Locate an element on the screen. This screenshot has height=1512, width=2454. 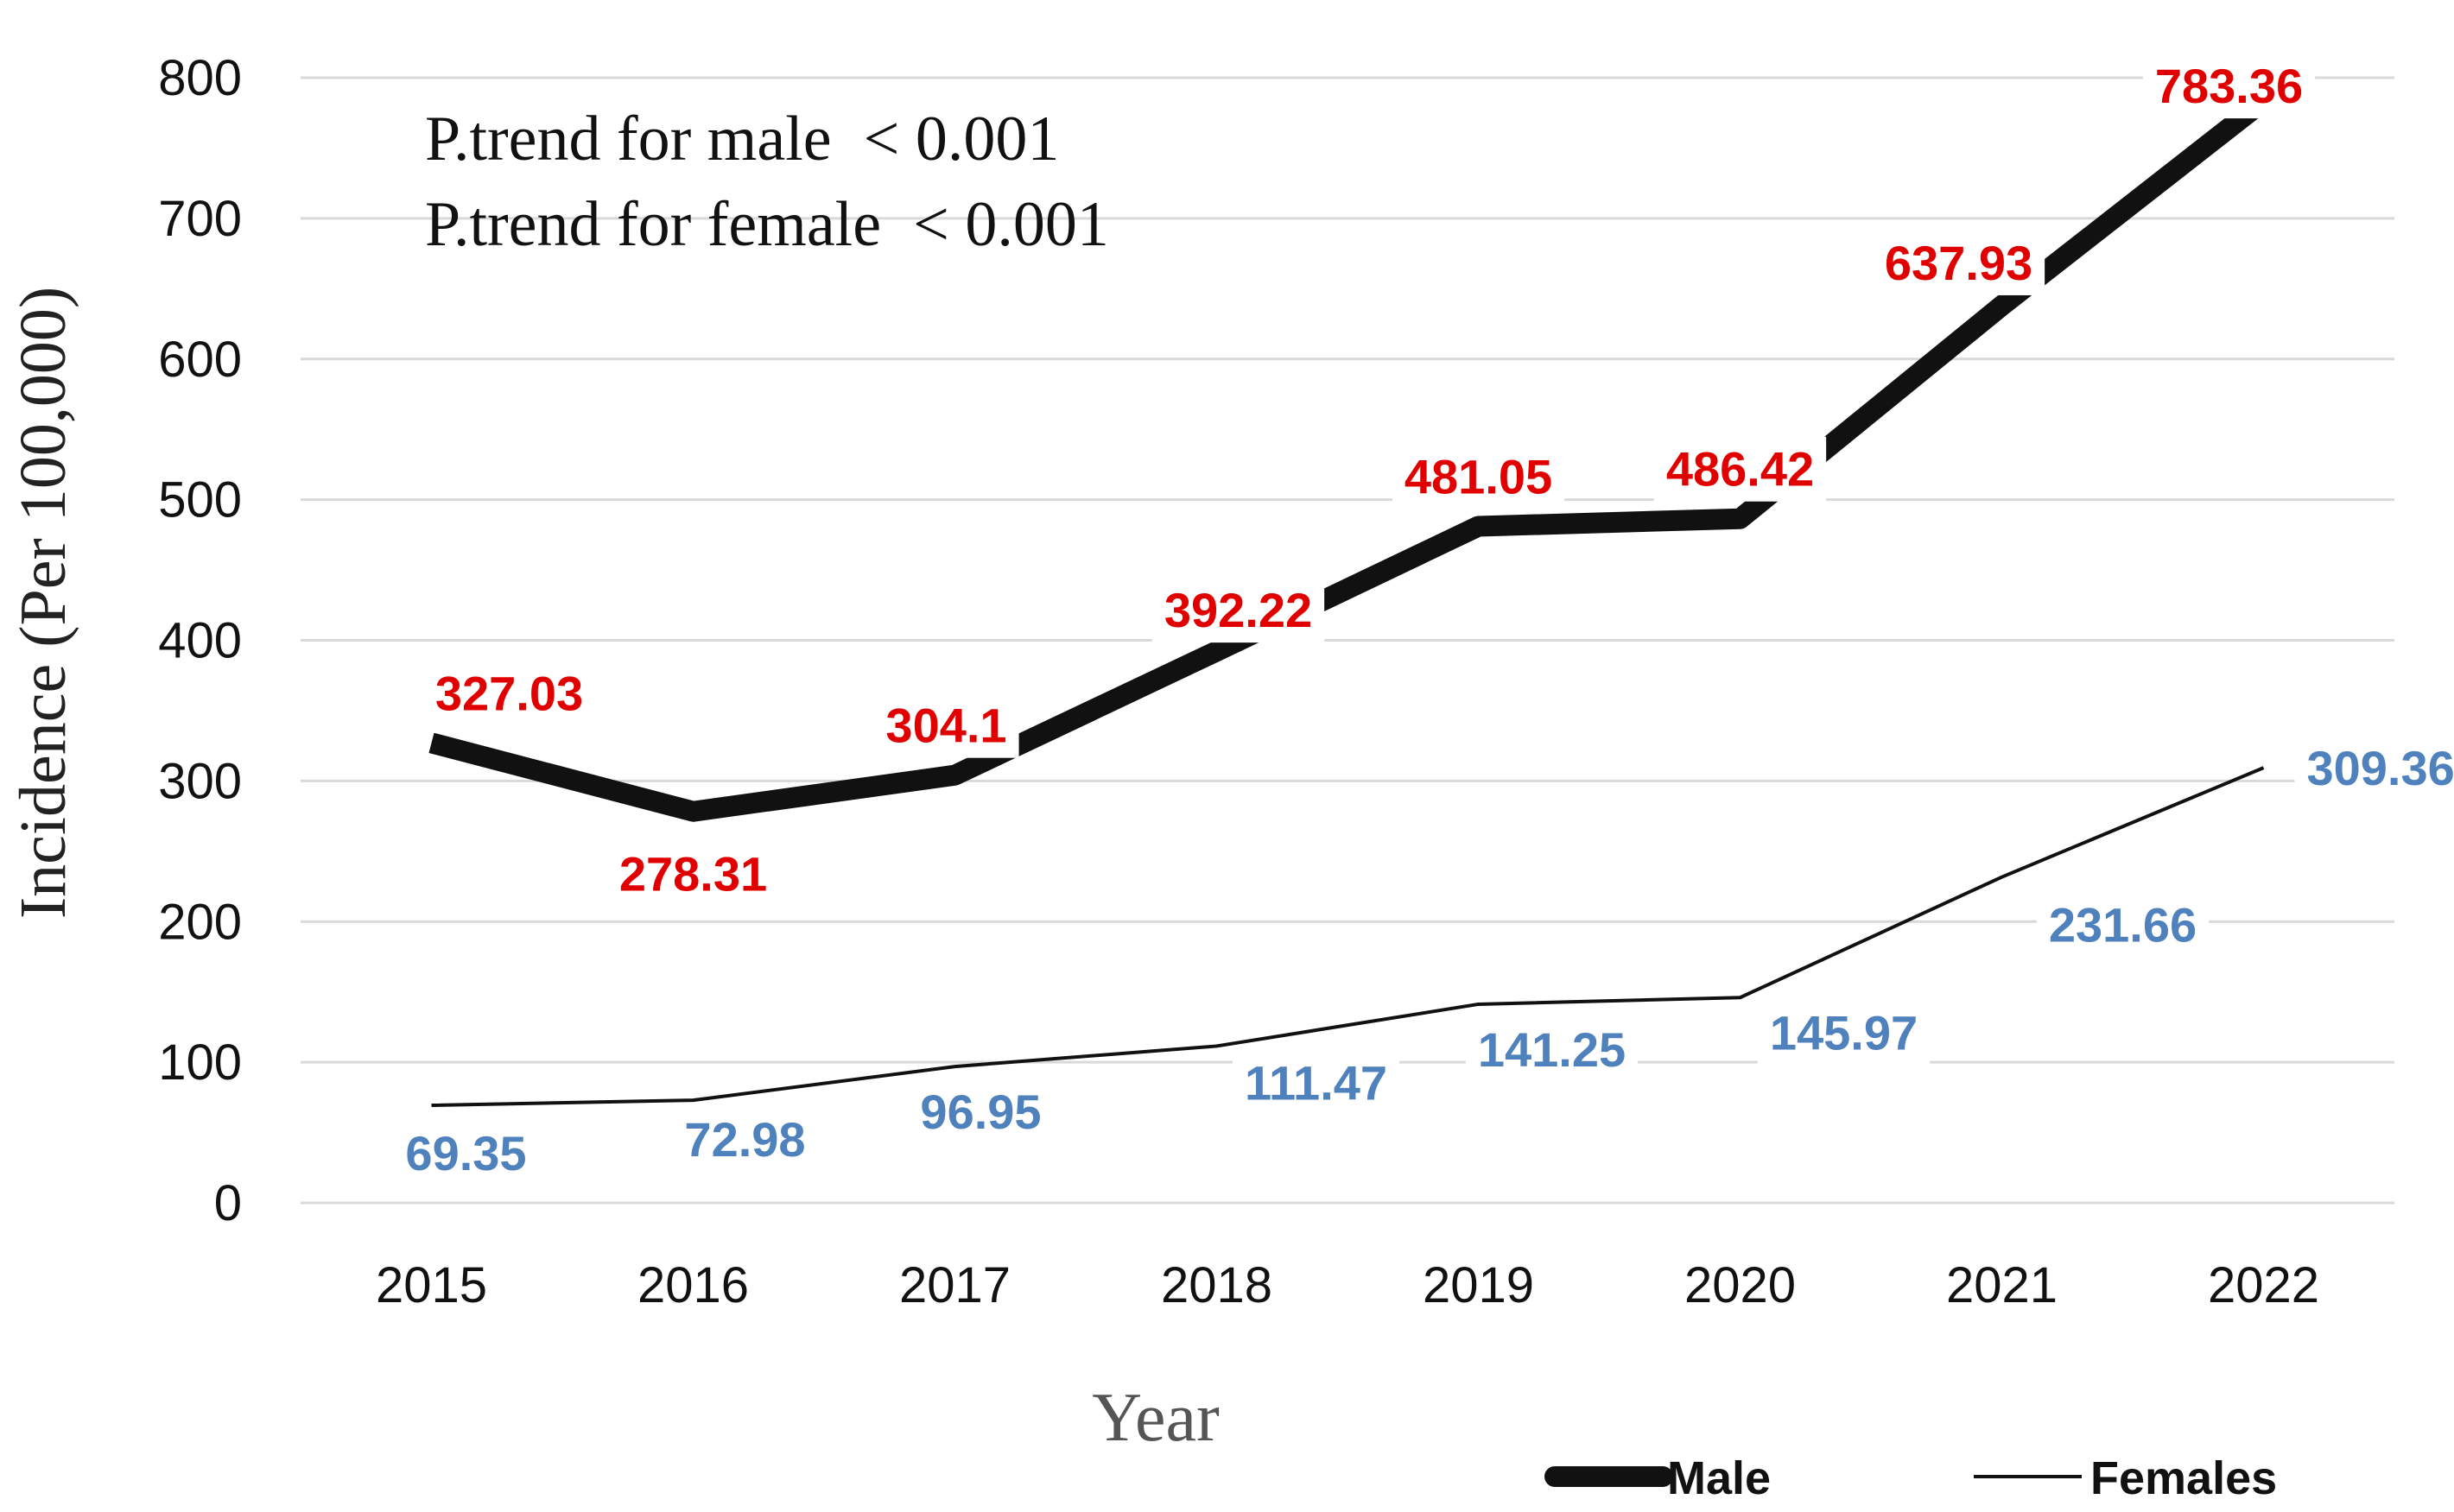
x-tick-label: 2018 is located at coordinates (1216, 1285).